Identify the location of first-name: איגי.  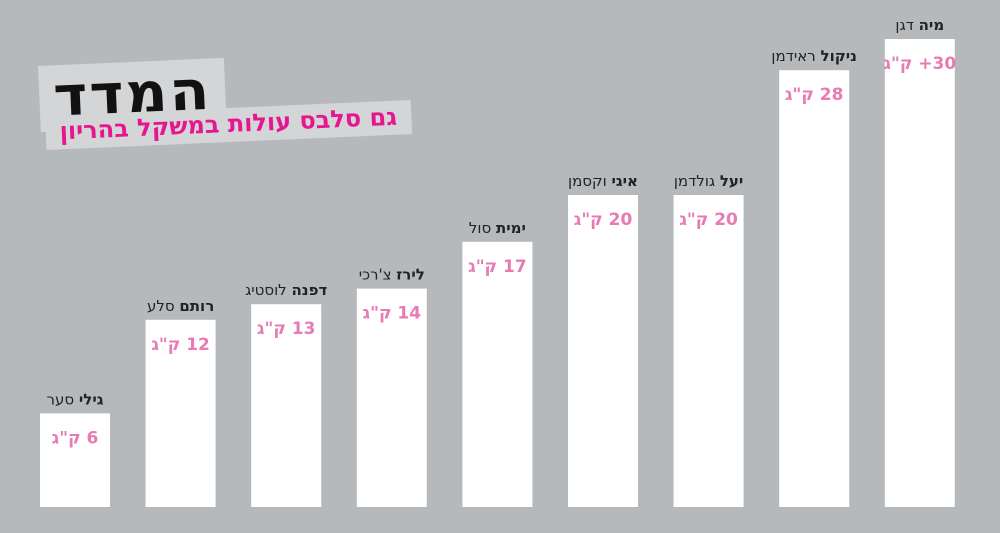
(625, 181).